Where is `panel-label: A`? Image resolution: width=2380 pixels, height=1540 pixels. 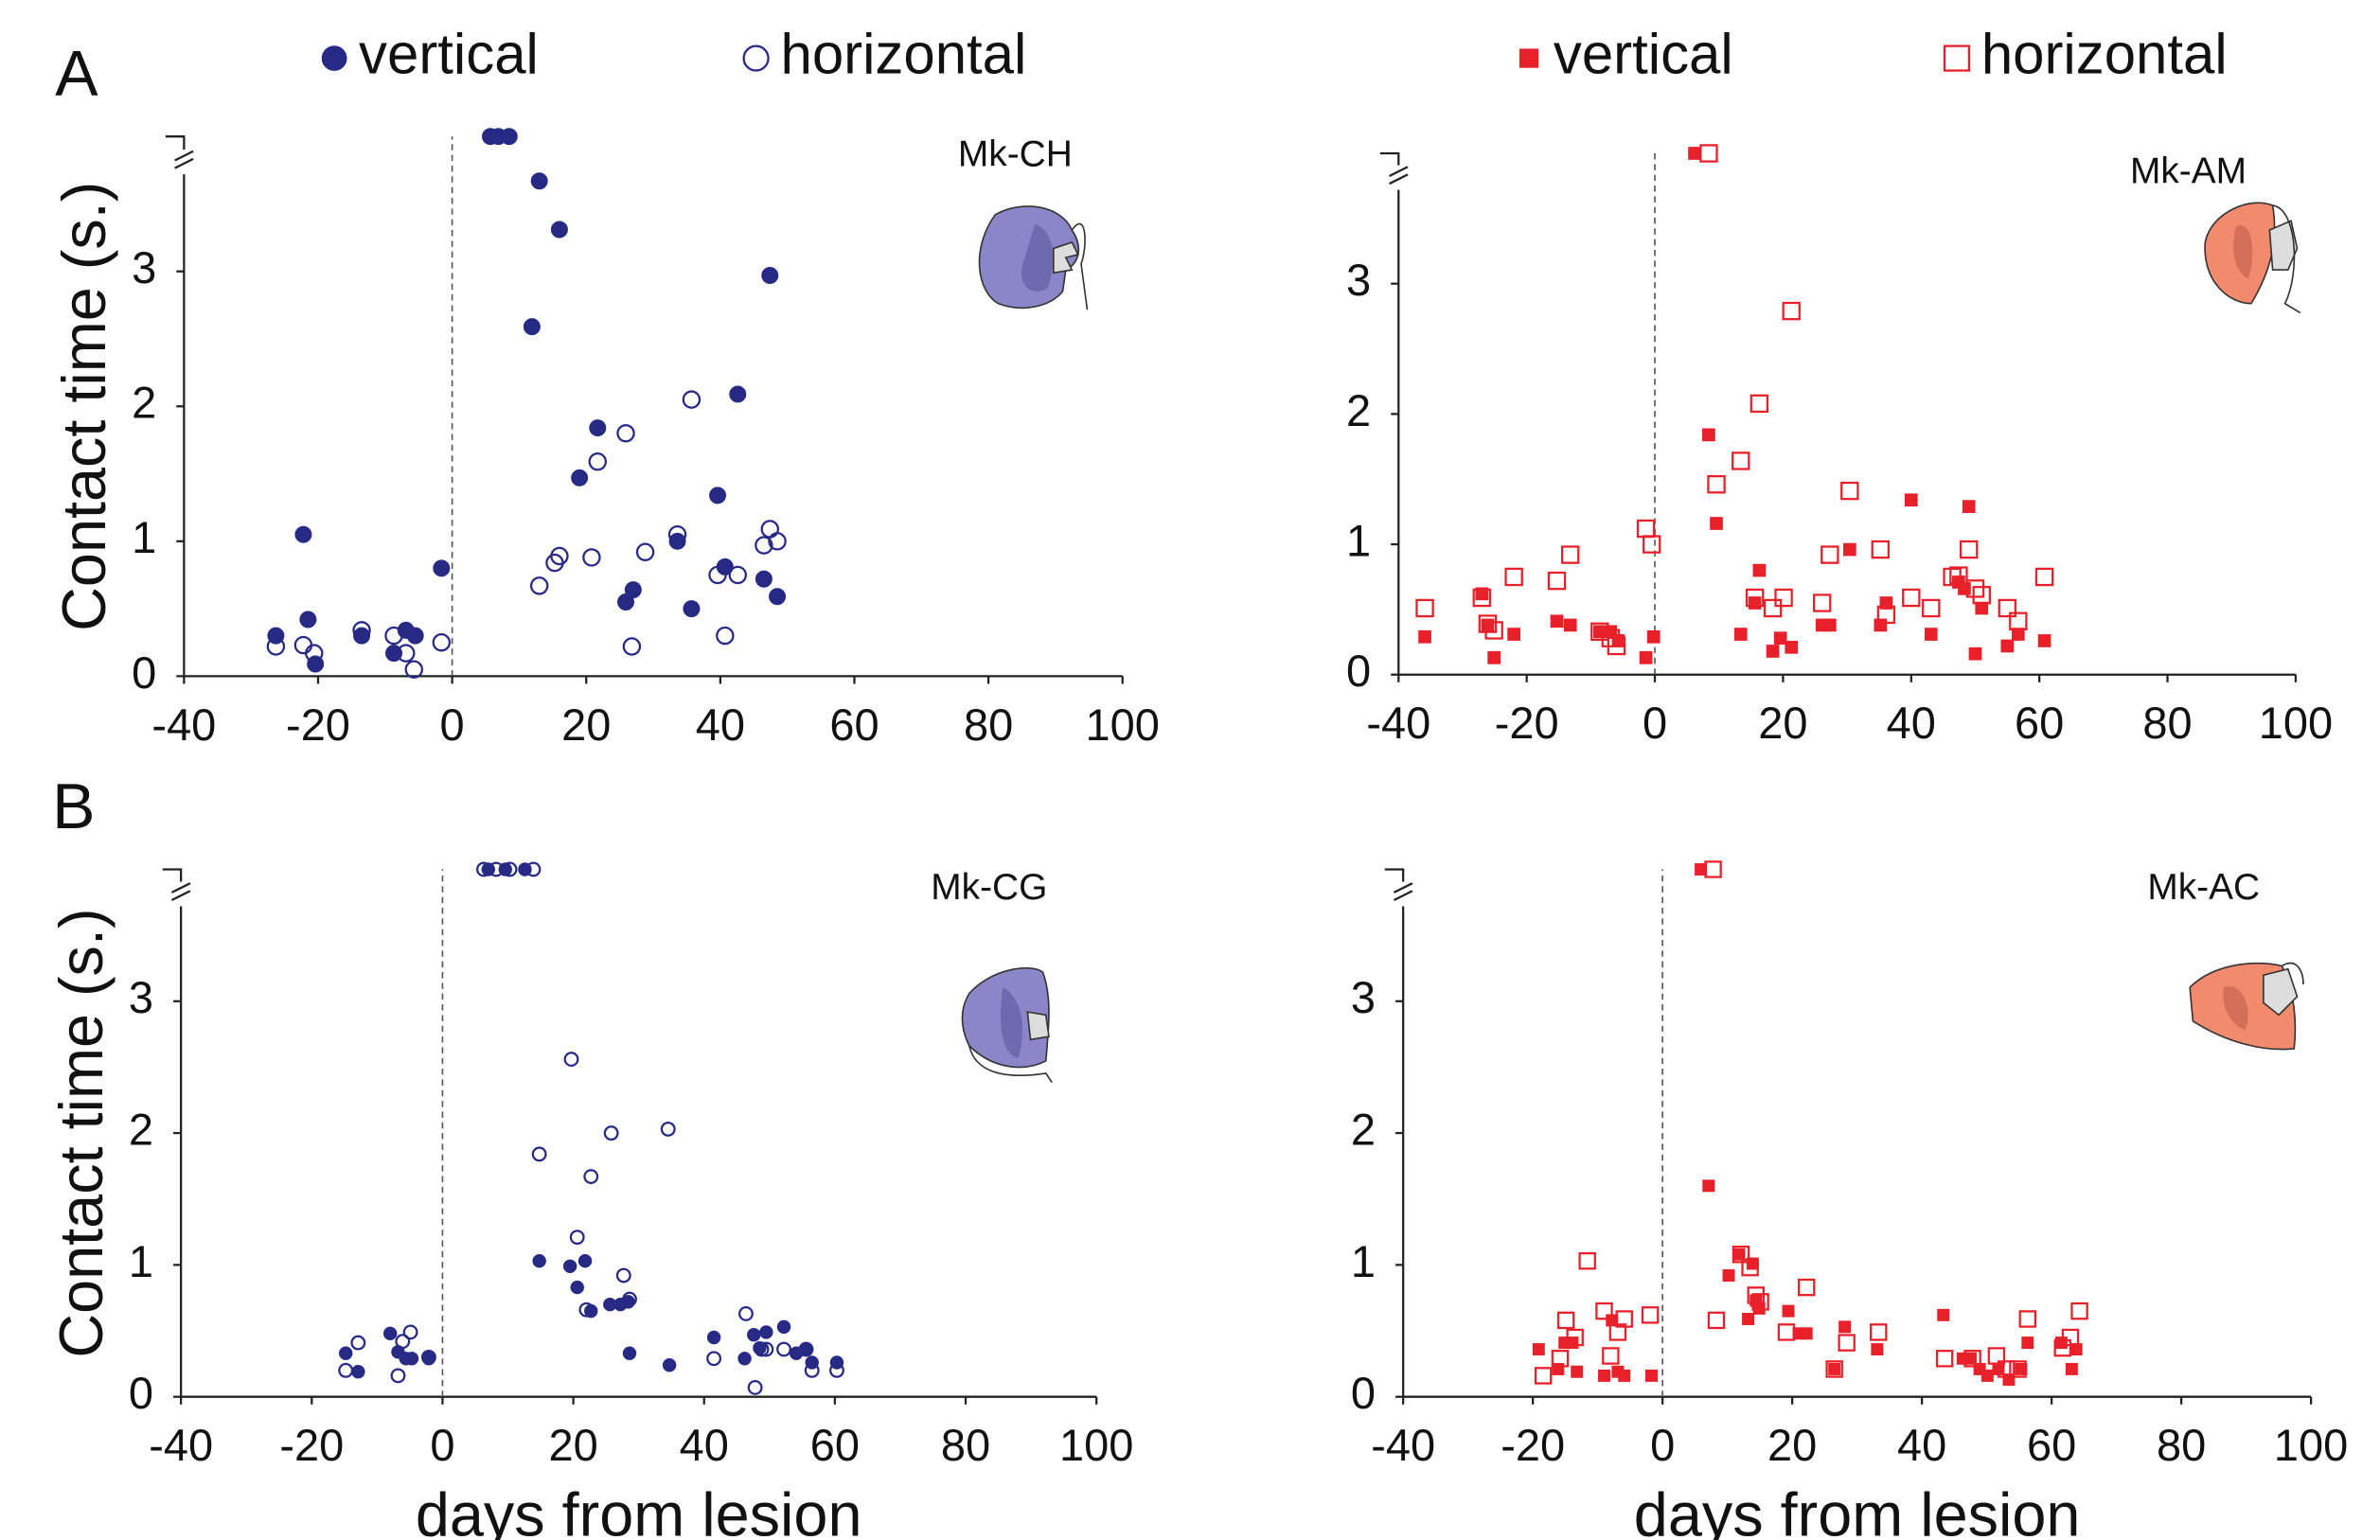
panel-label: A is located at coordinates (76, 74).